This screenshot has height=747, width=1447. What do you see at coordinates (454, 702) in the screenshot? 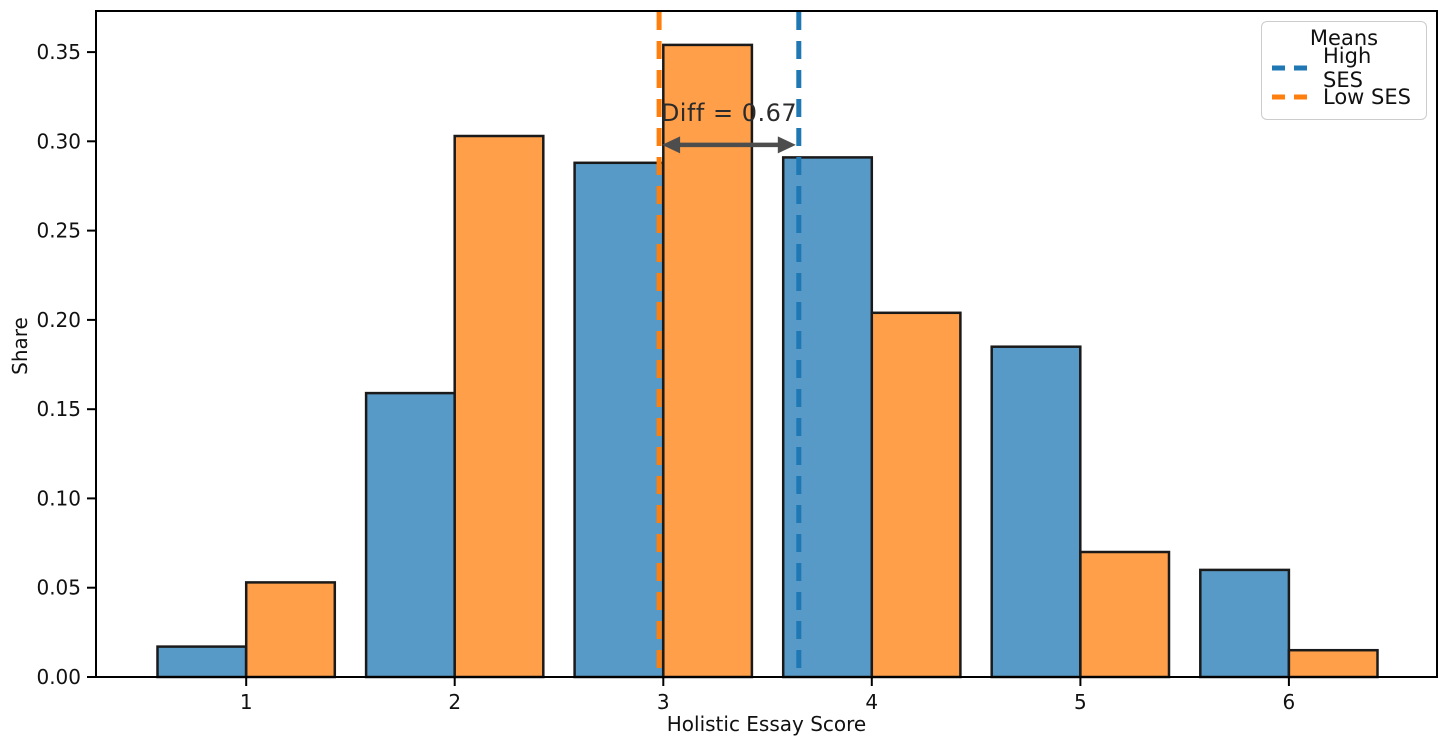
I see `x-tick-label: 2` at bounding box center [454, 702].